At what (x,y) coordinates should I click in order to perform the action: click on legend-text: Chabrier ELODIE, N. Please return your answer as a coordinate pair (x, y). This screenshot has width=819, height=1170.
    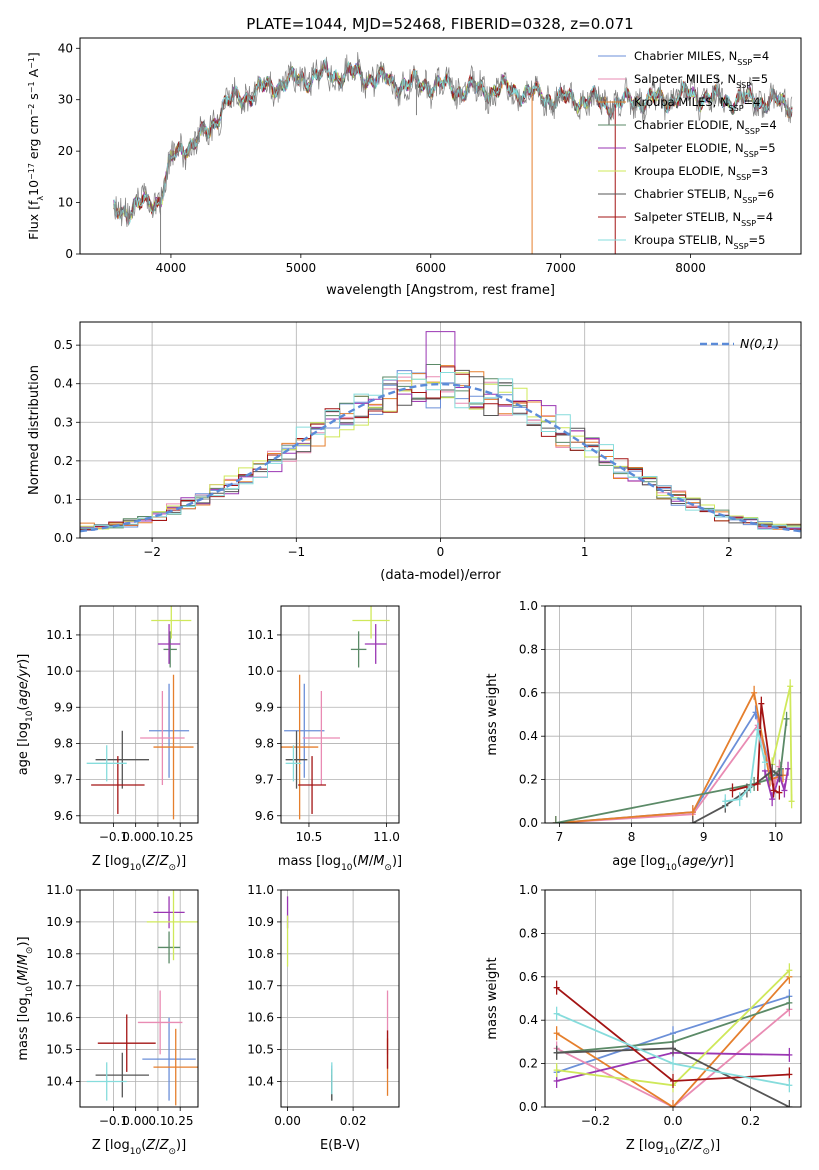
    Looking at the image, I should click on (689, 125).